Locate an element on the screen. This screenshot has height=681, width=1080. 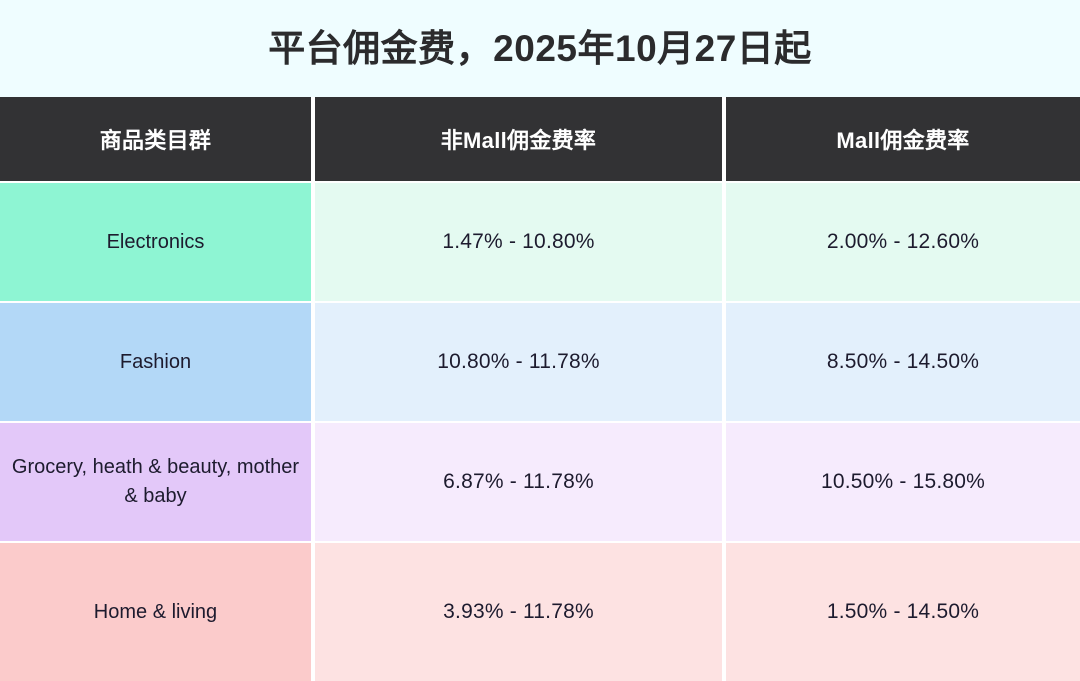
cell-non-mall-rate: 6.87% - 11.78% is located at coordinates (518, 482).